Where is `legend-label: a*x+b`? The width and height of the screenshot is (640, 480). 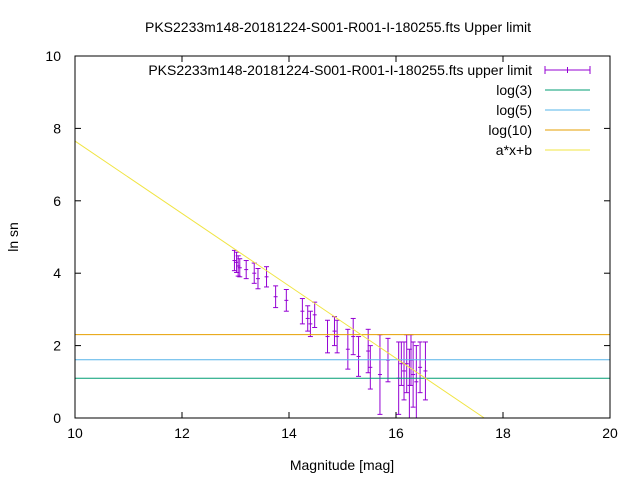 legend-label: a*x+b is located at coordinates (514, 150).